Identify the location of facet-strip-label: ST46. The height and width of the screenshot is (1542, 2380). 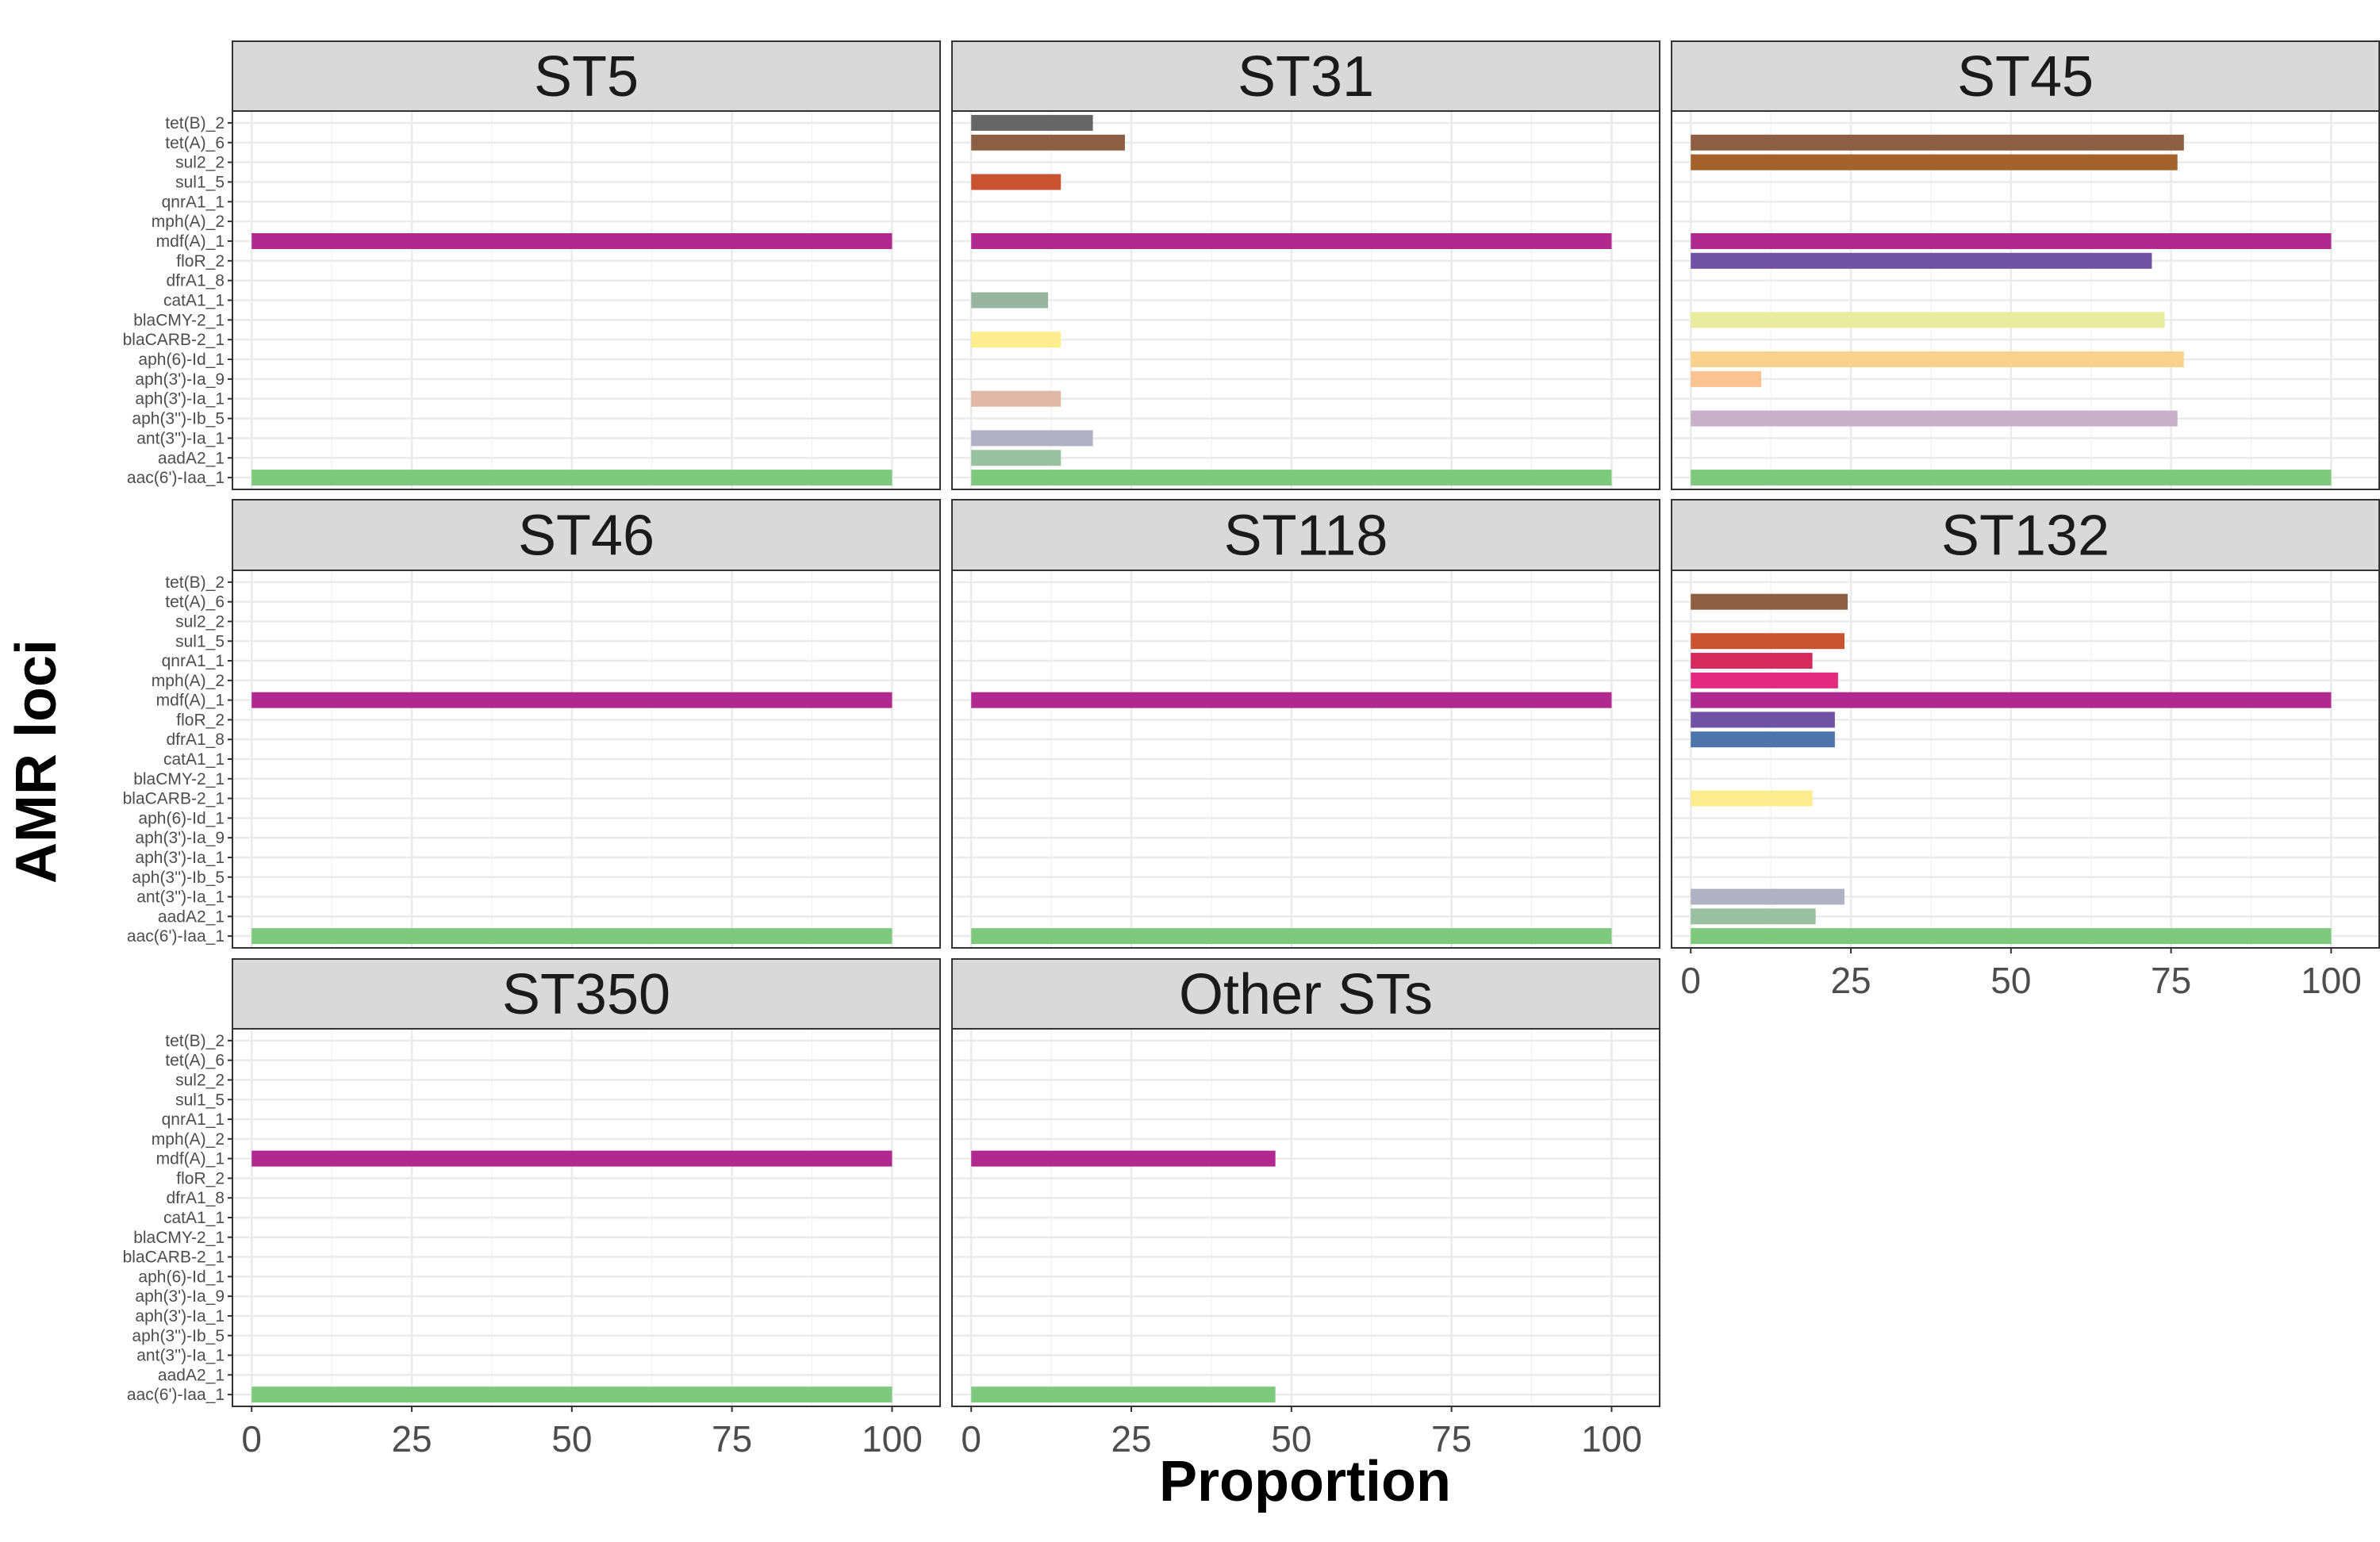
(586, 536).